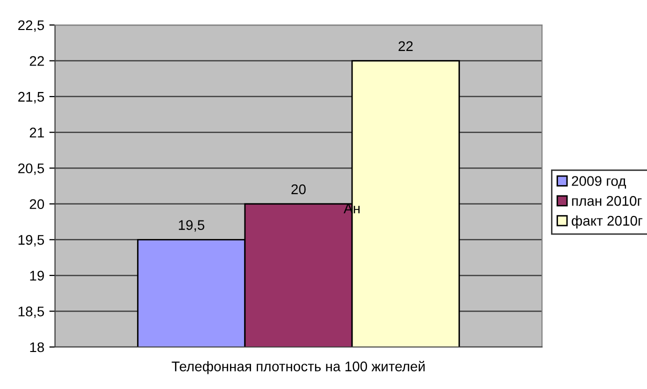 The height and width of the screenshot is (389, 647). What do you see at coordinates (37, 133) in the screenshot?
I see `y-tick-label: 21` at bounding box center [37, 133].